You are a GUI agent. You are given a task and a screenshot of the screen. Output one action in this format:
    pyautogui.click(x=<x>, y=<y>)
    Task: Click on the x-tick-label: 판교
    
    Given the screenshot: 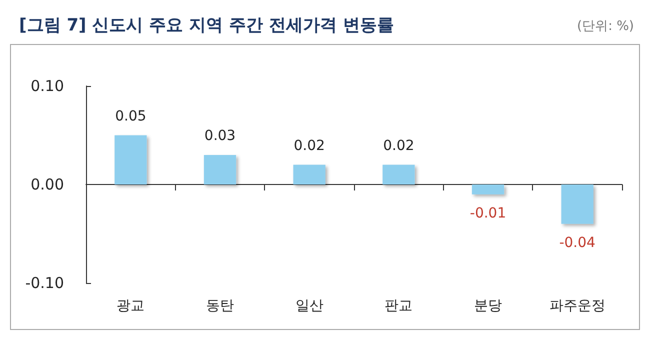 What is the action you would take?
    pyautogui.click(x=398, y=306)
    